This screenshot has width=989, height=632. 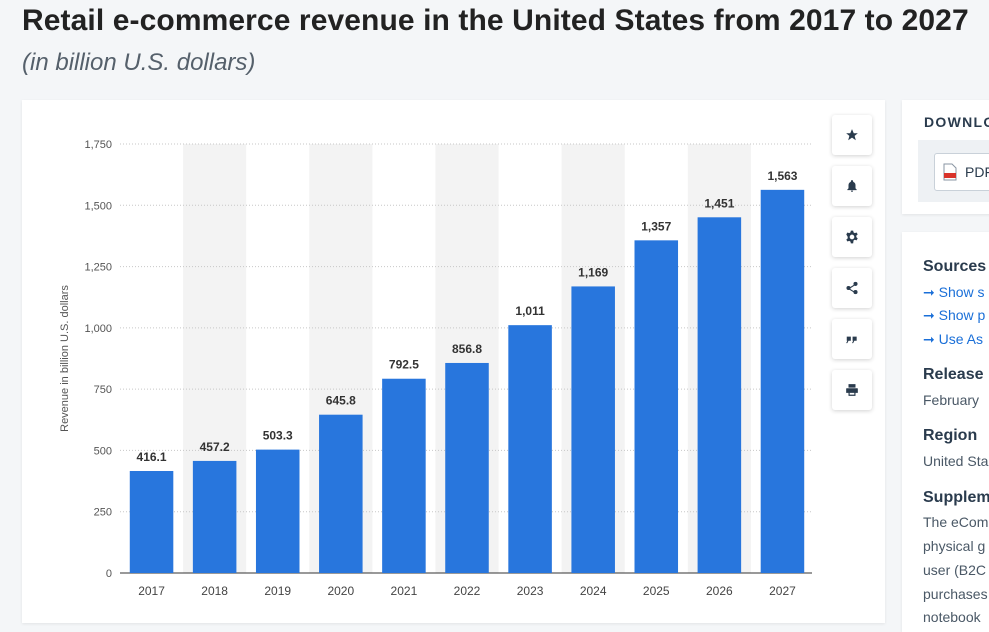 I want to click on gear-icon, so click(x=852, y=237).